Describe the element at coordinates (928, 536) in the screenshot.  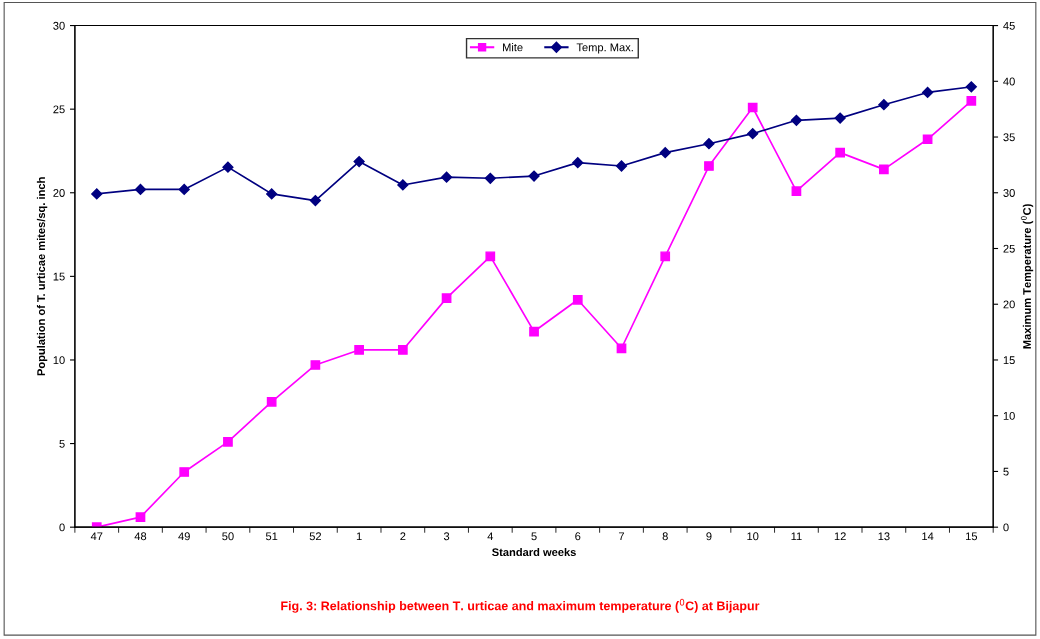
I see `x-tick-label: 14` at that location.